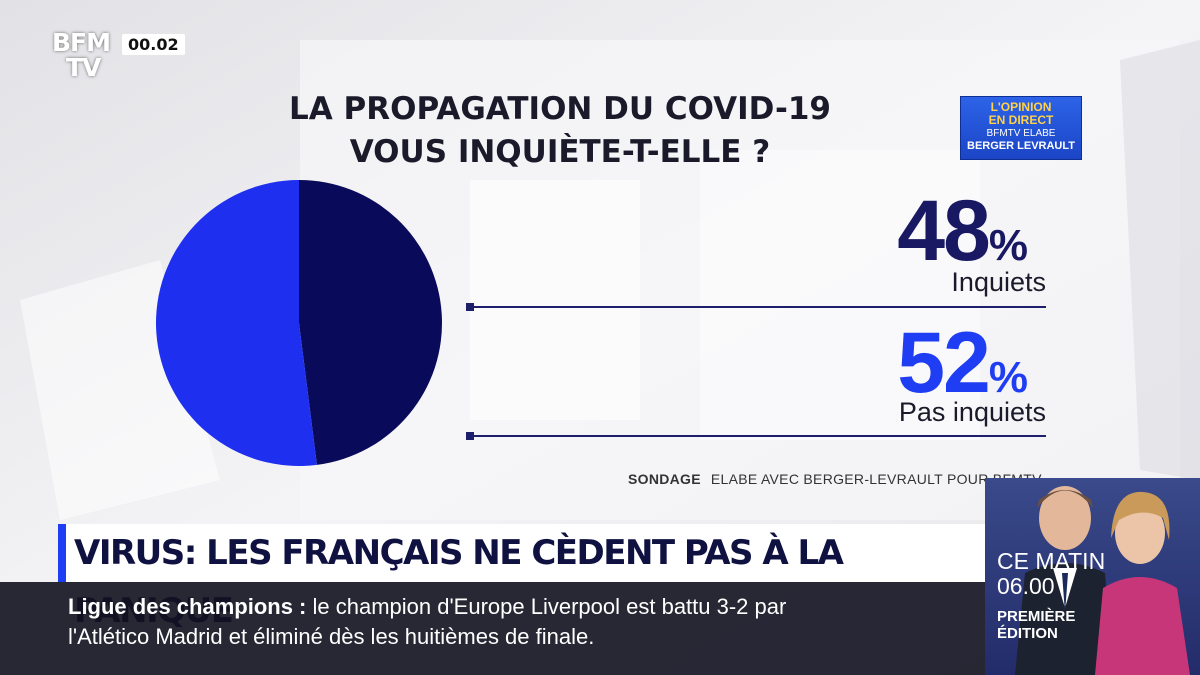  Describe the element at coordinates (560, 152) in the screenshot. I see `chart-title-line2: VOUS INQUIÈTE-T-ELLE ?` at that location.